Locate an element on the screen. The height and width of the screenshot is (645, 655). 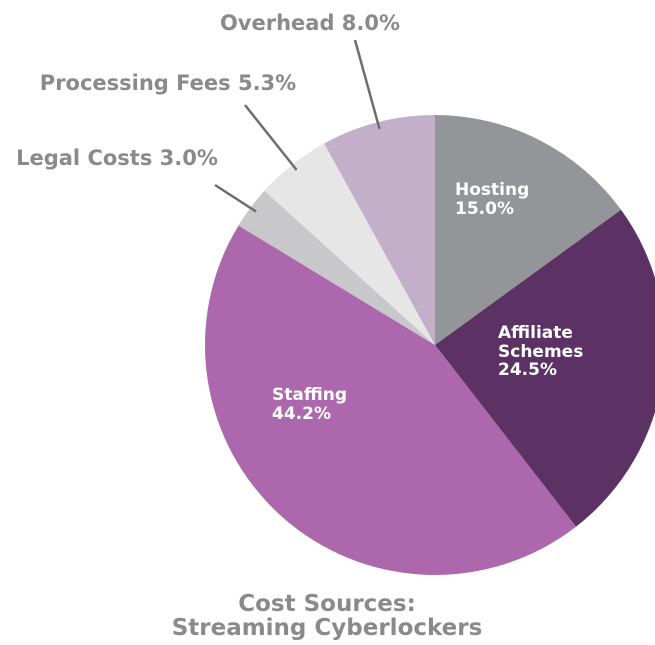
slice-name: Overhead is located at coordinates (277, 23).